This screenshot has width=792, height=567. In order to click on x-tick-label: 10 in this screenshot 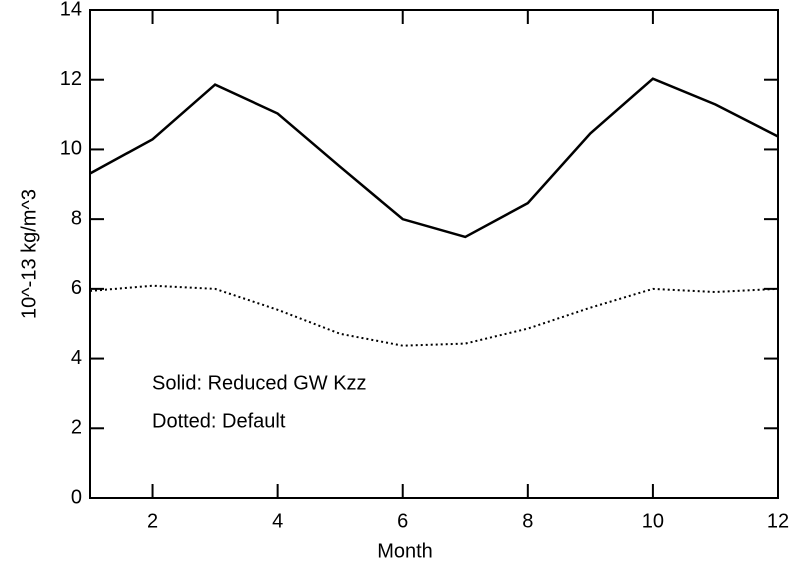, I will do `click(653, 521)`.